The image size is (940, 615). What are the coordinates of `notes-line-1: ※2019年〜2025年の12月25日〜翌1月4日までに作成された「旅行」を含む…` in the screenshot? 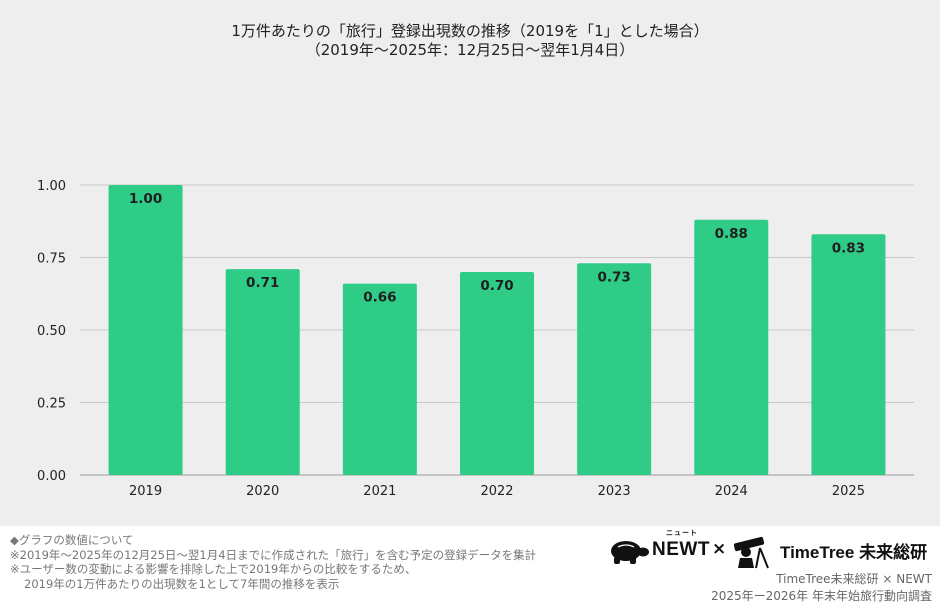 It's located at (273, 554).